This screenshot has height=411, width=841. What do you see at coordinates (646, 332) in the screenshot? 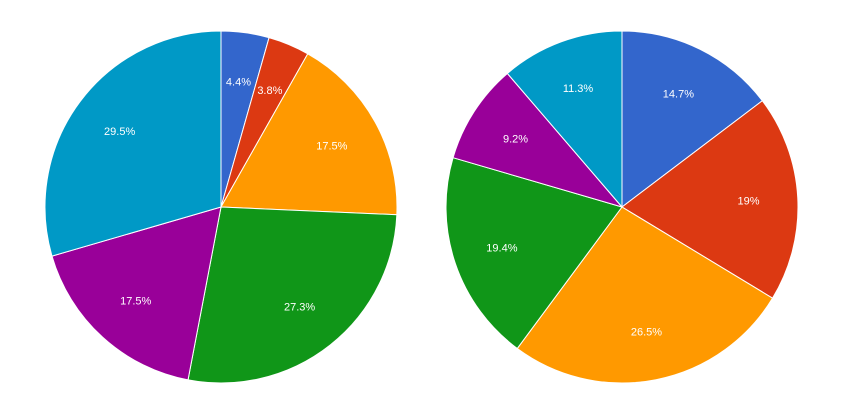
I see `pie-1-slice-2-label: 26.5%` at bounding box center [646, 332].